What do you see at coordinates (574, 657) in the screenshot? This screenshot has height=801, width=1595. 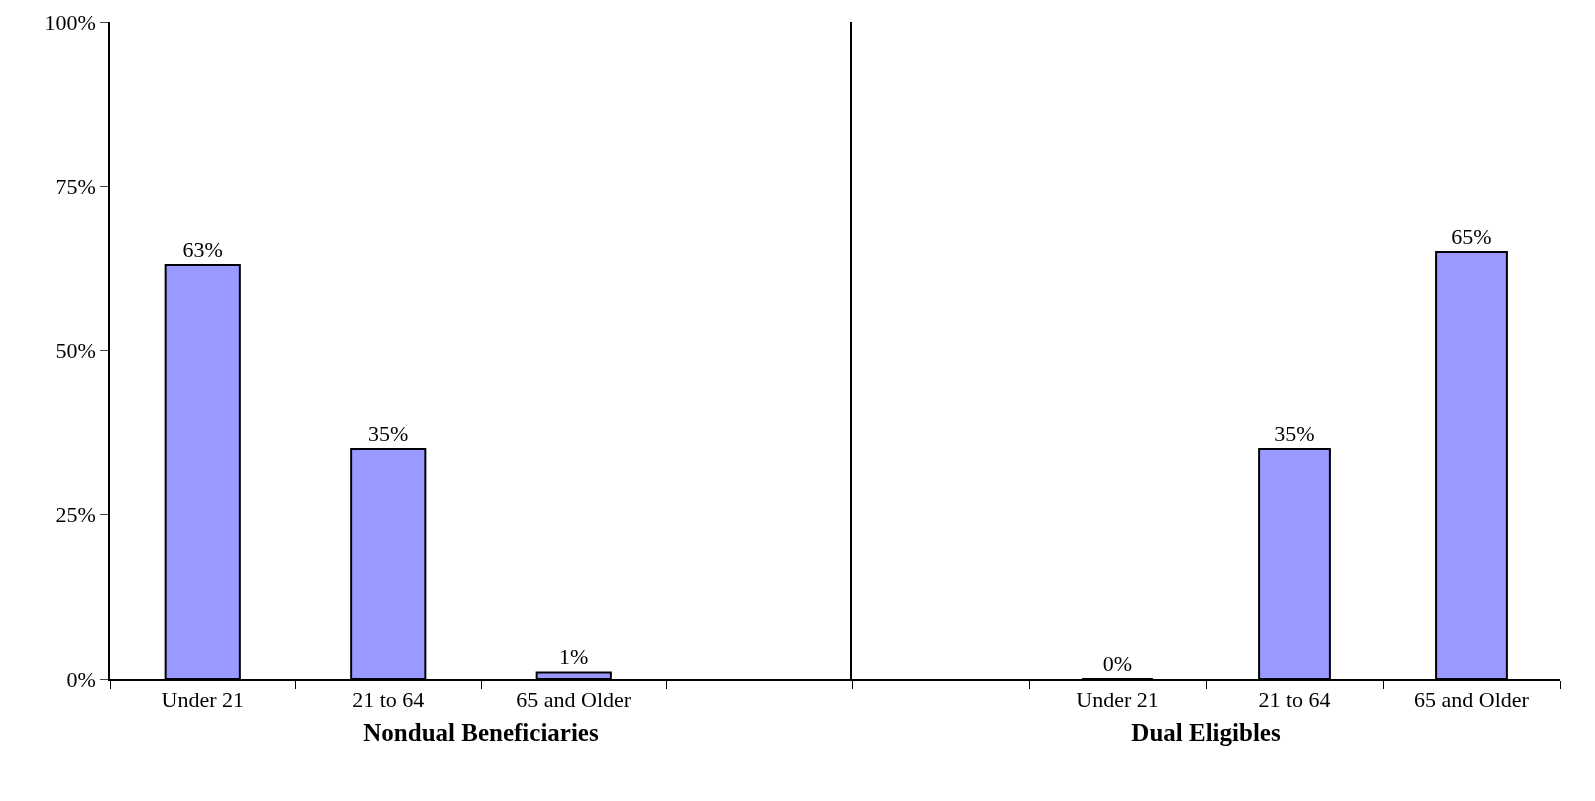 I see `data-label: 1%` at bounding box center [574, 657].